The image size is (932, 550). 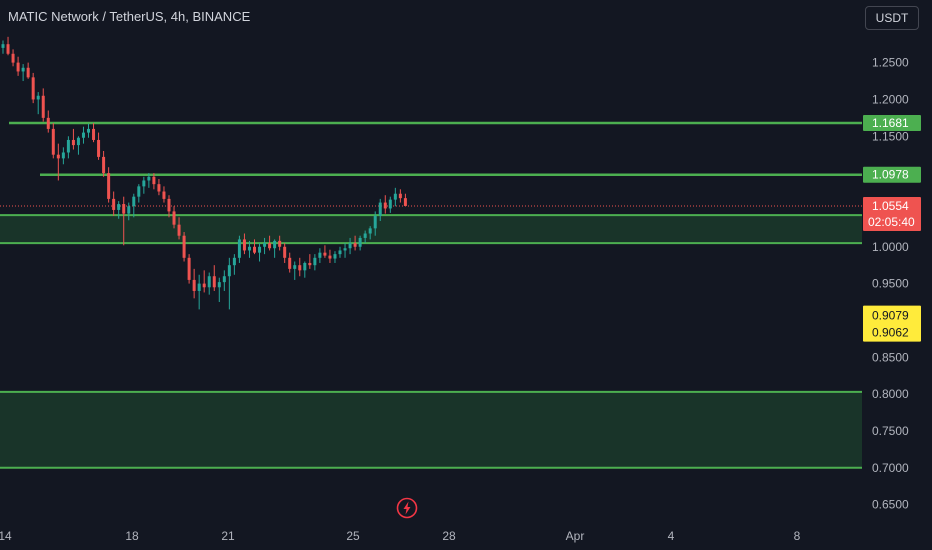 I want to click on y-tick-label: 0.7000, so click(x=890, y=468).